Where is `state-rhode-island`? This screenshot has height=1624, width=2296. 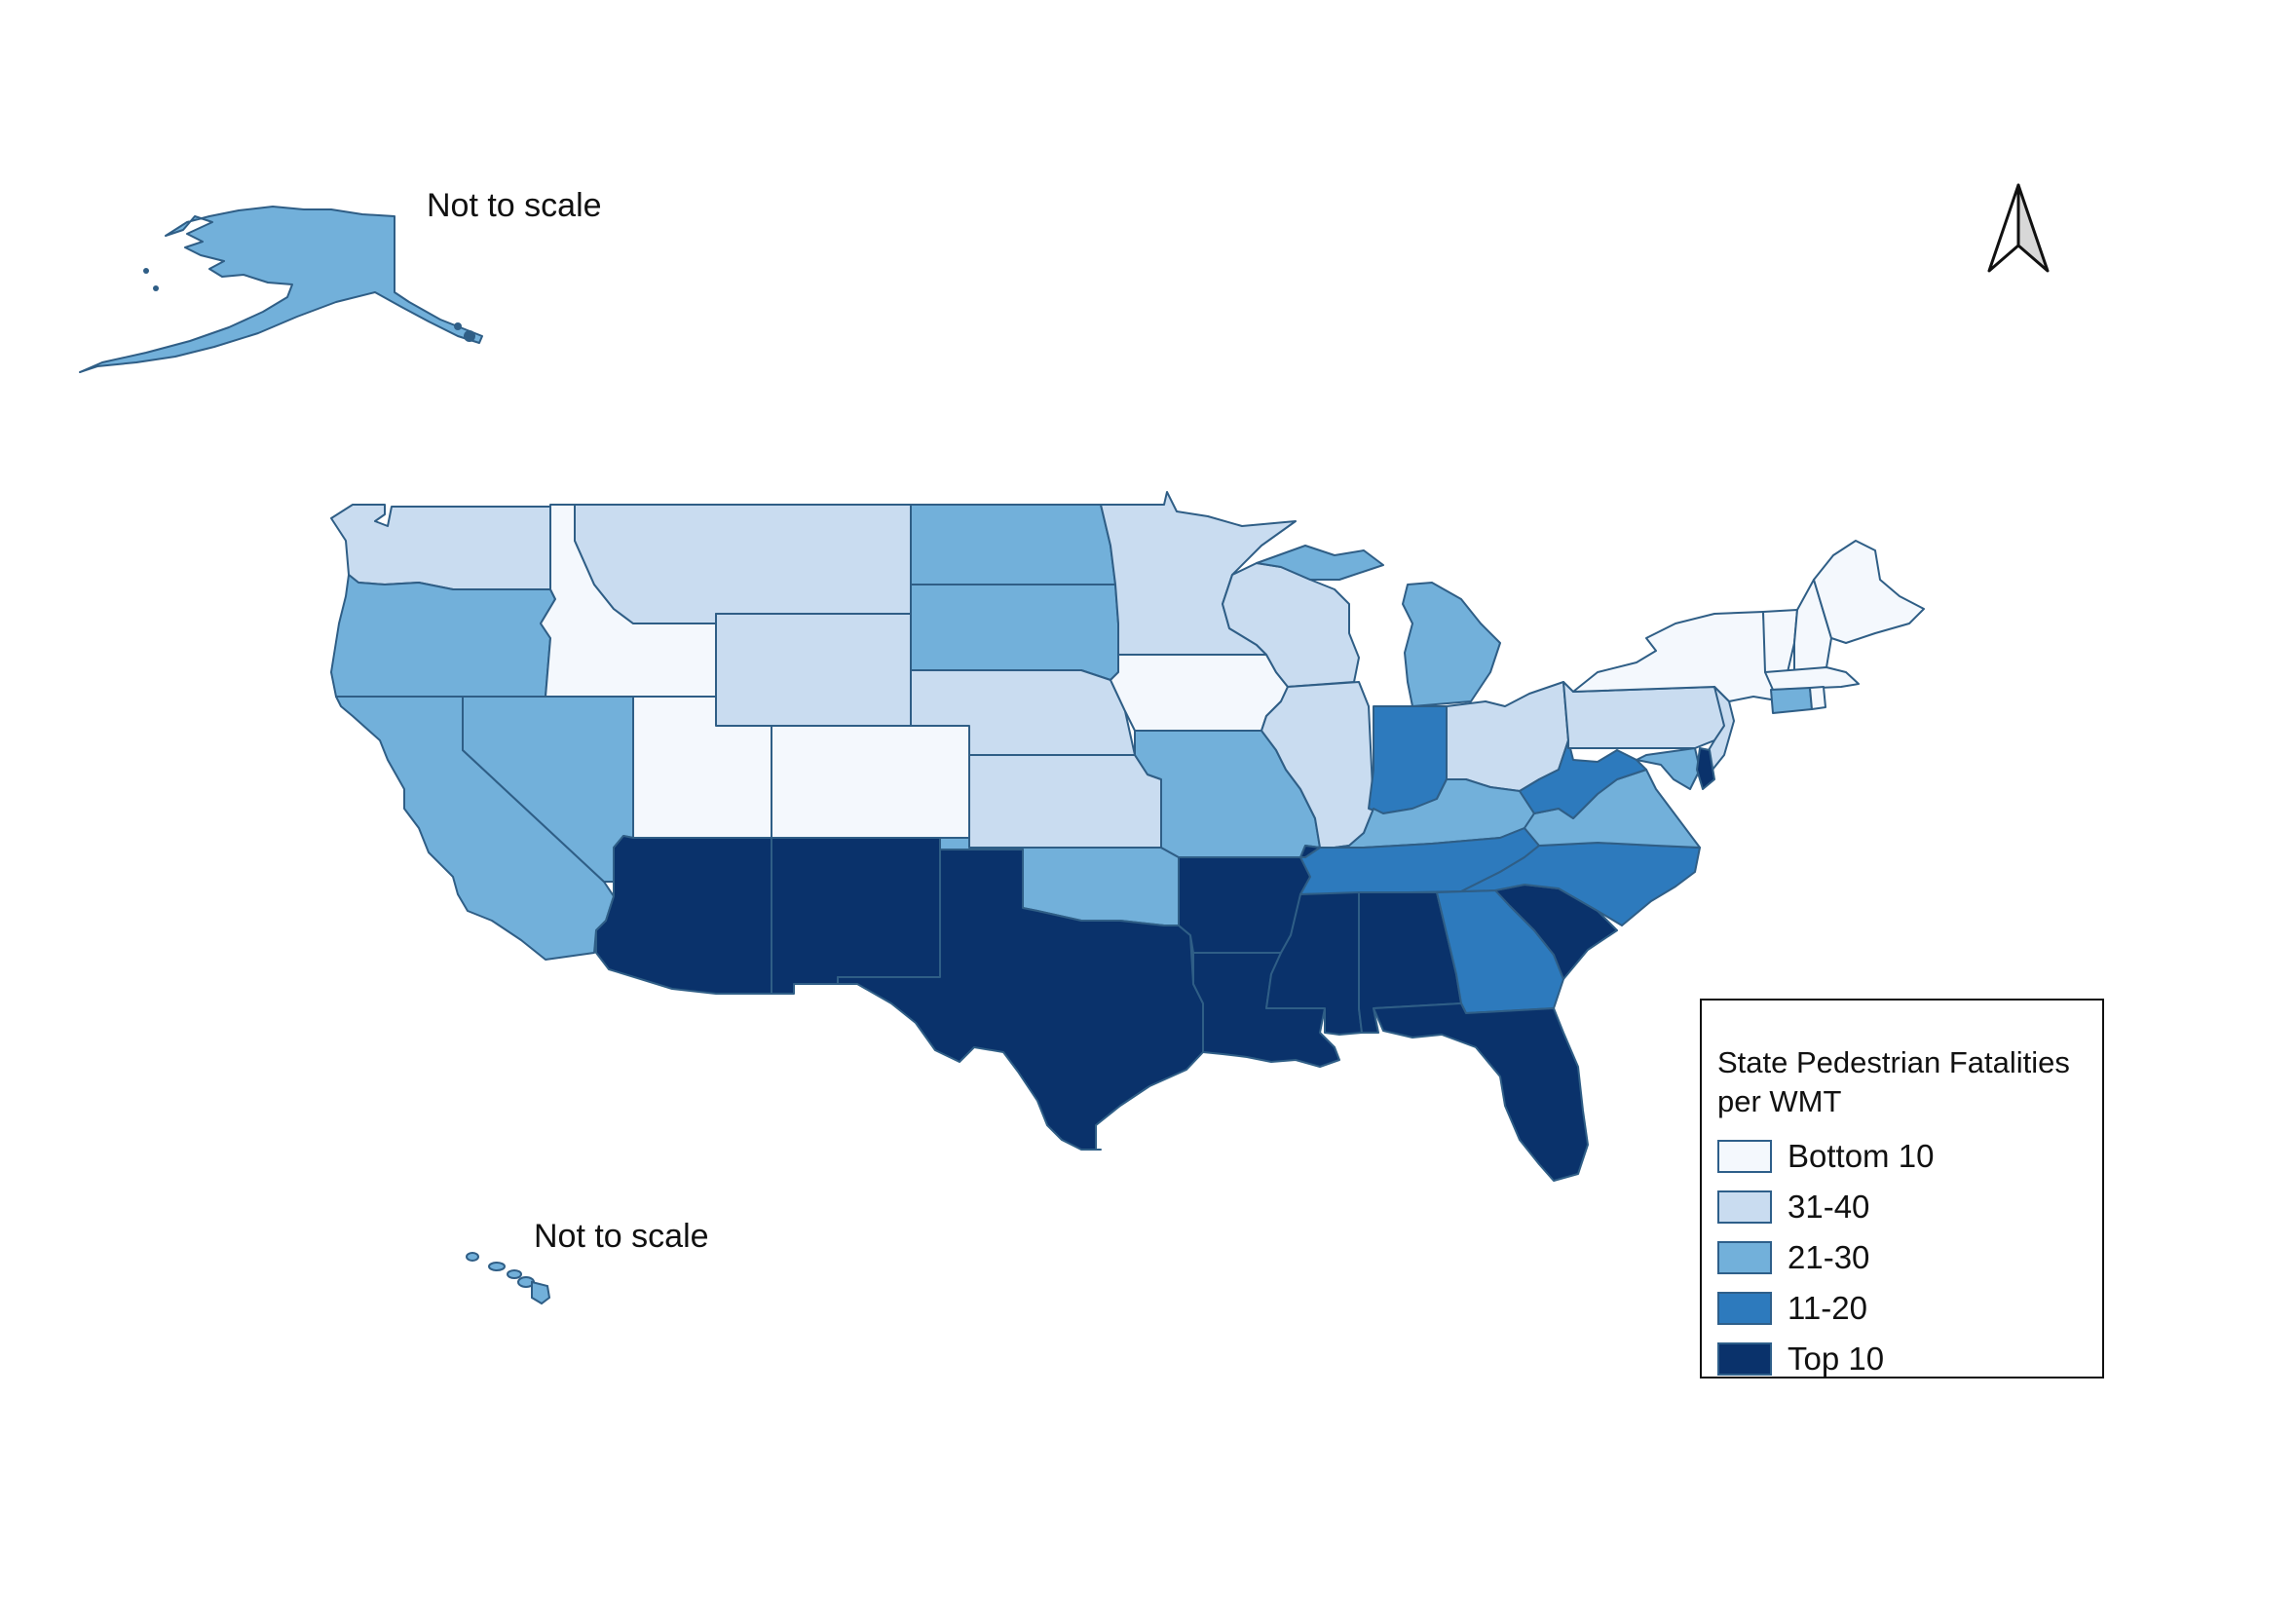
state-rhode-island is located at coordinates (1817, 698).